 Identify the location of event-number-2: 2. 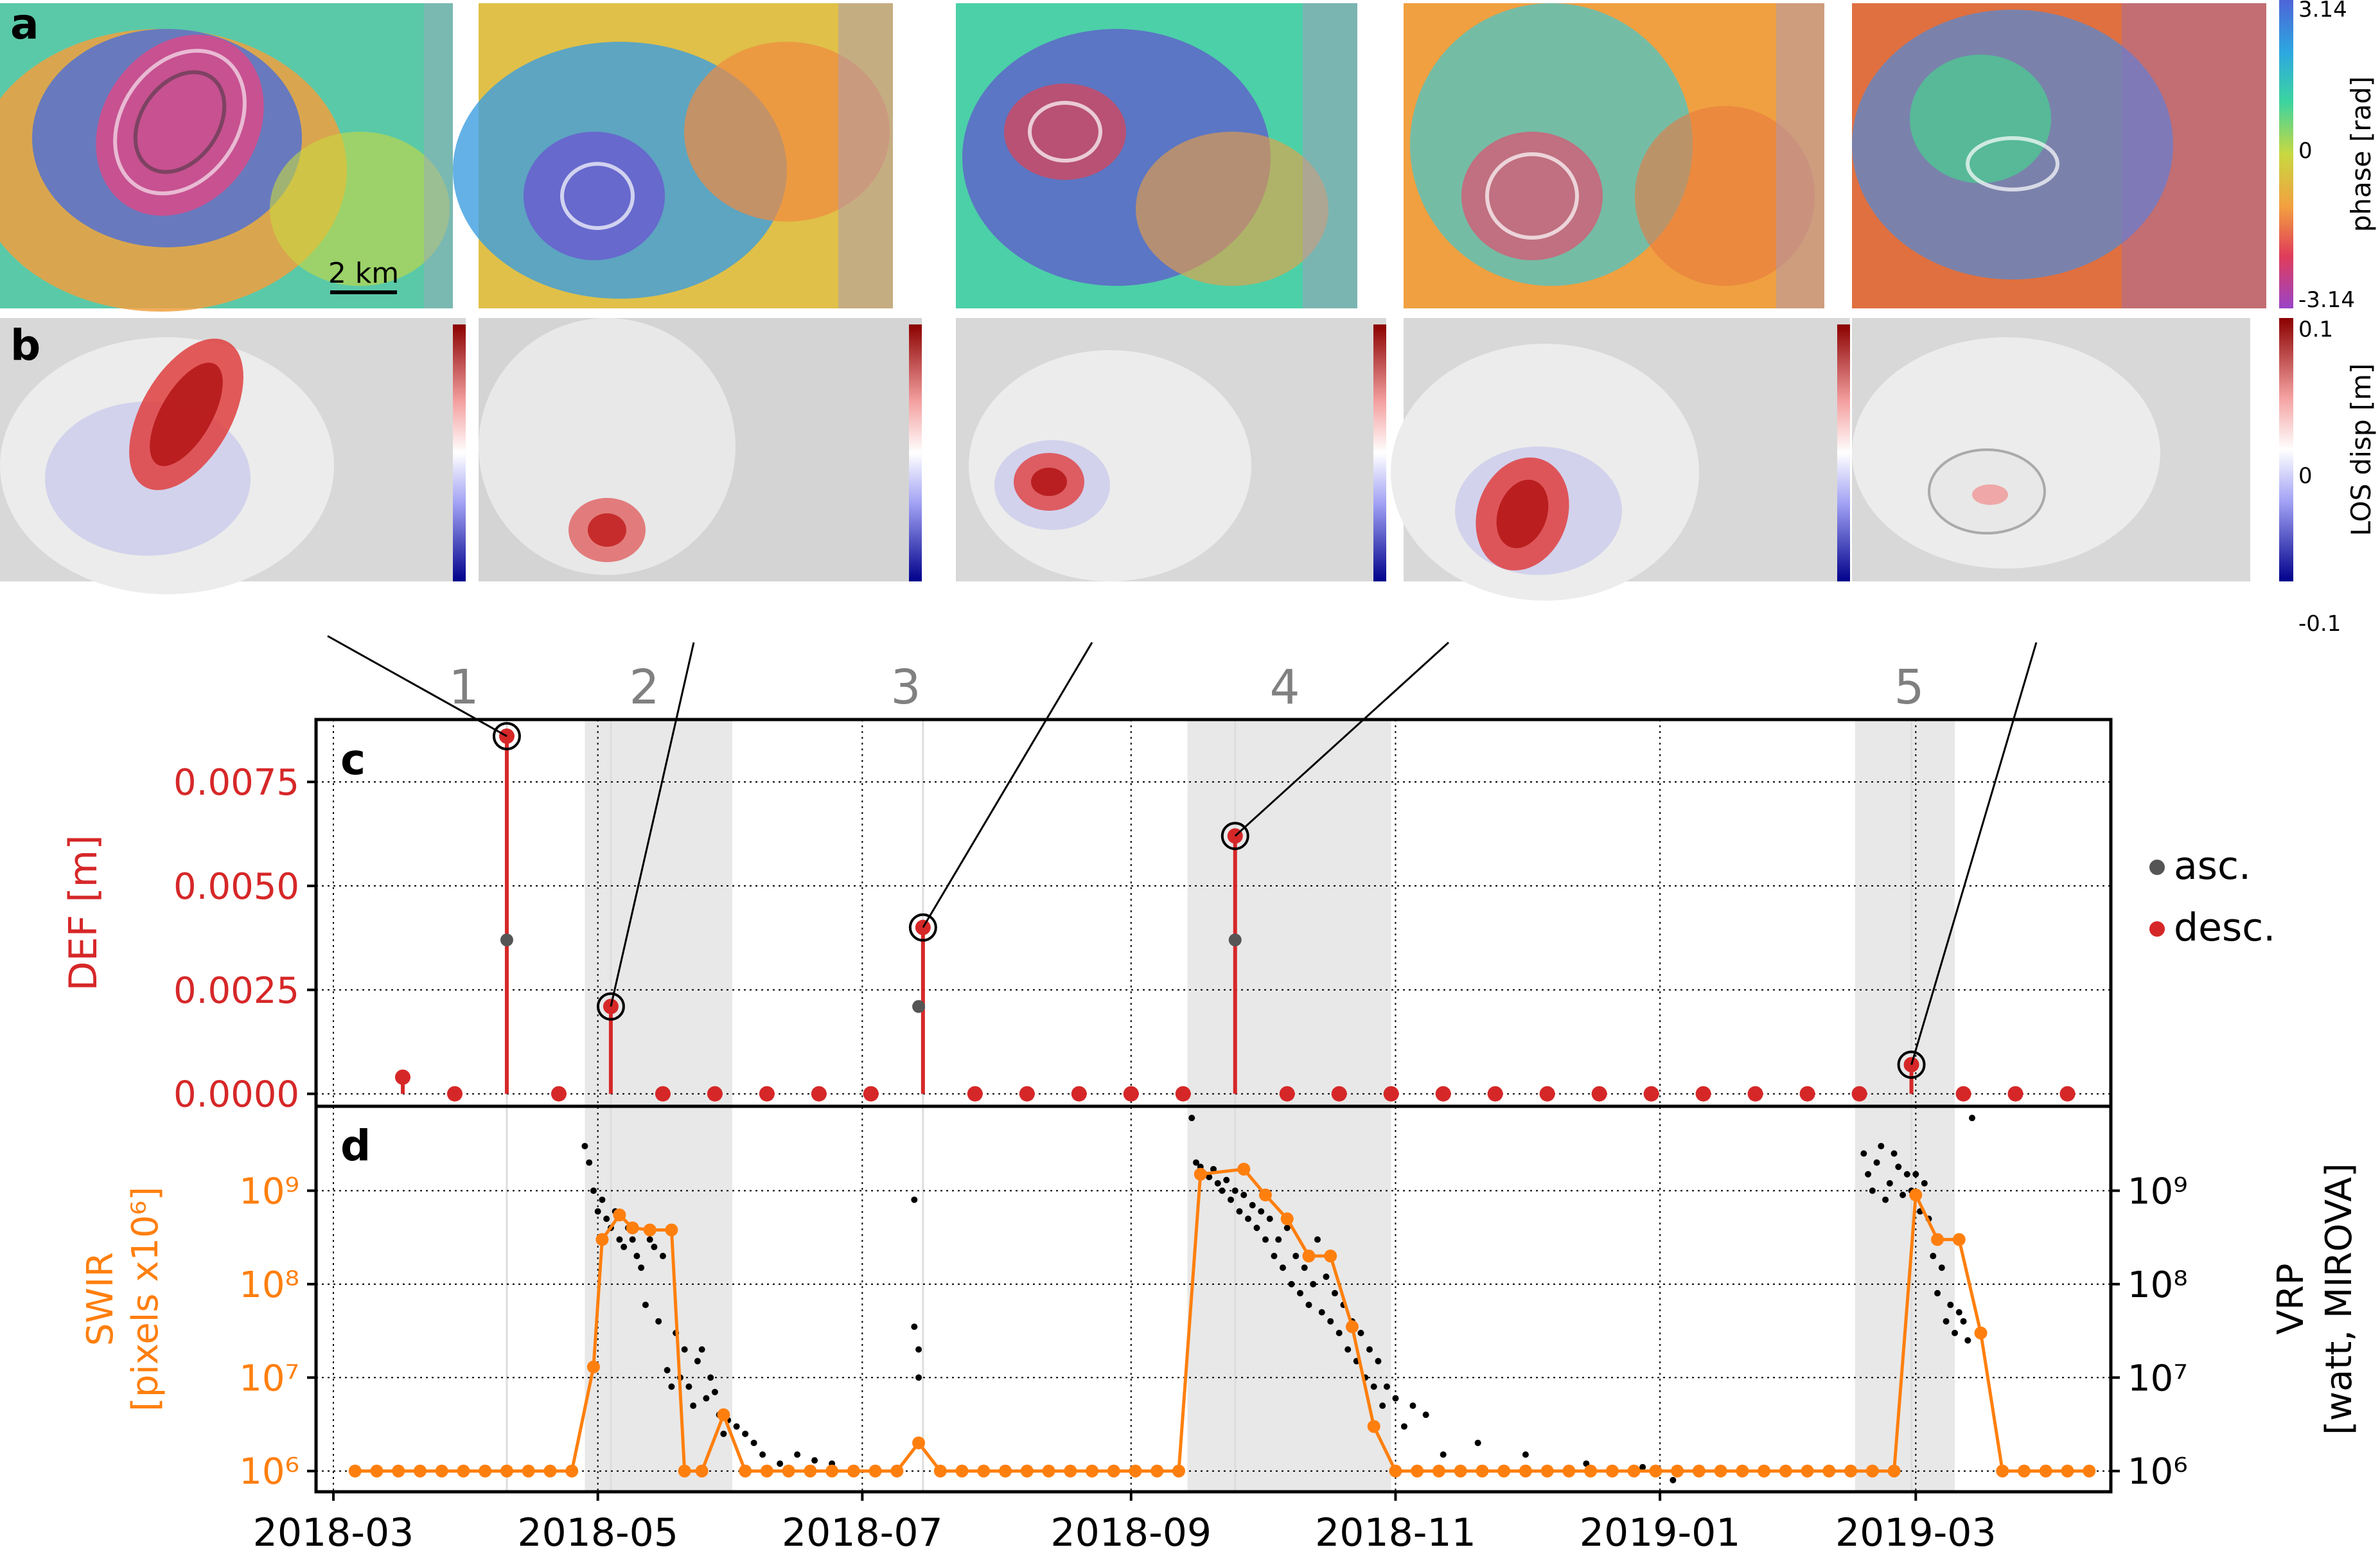
(644, 687).